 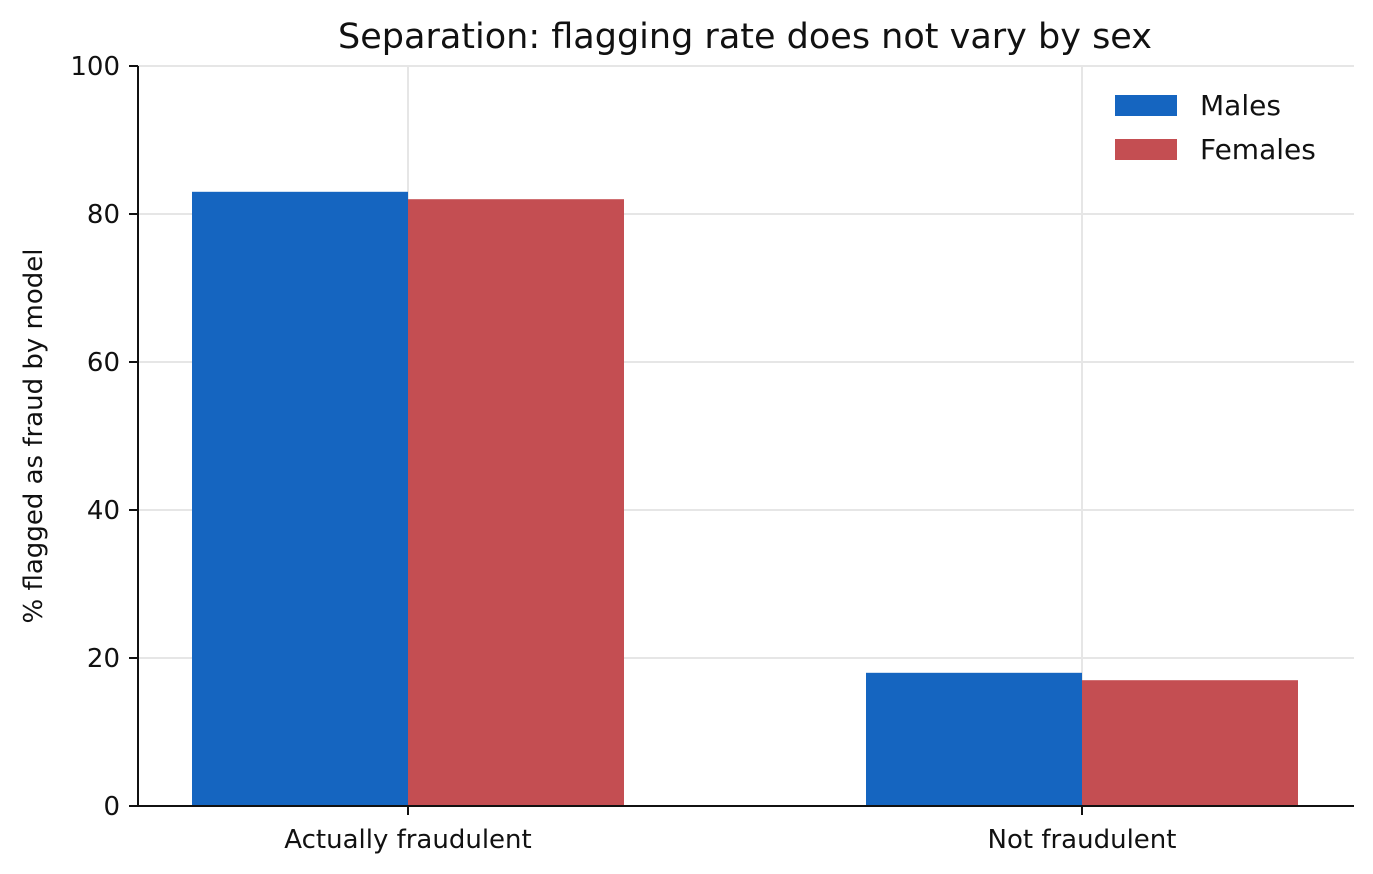 I want to click on legend: Males Females, so click(x=1215, y=127).